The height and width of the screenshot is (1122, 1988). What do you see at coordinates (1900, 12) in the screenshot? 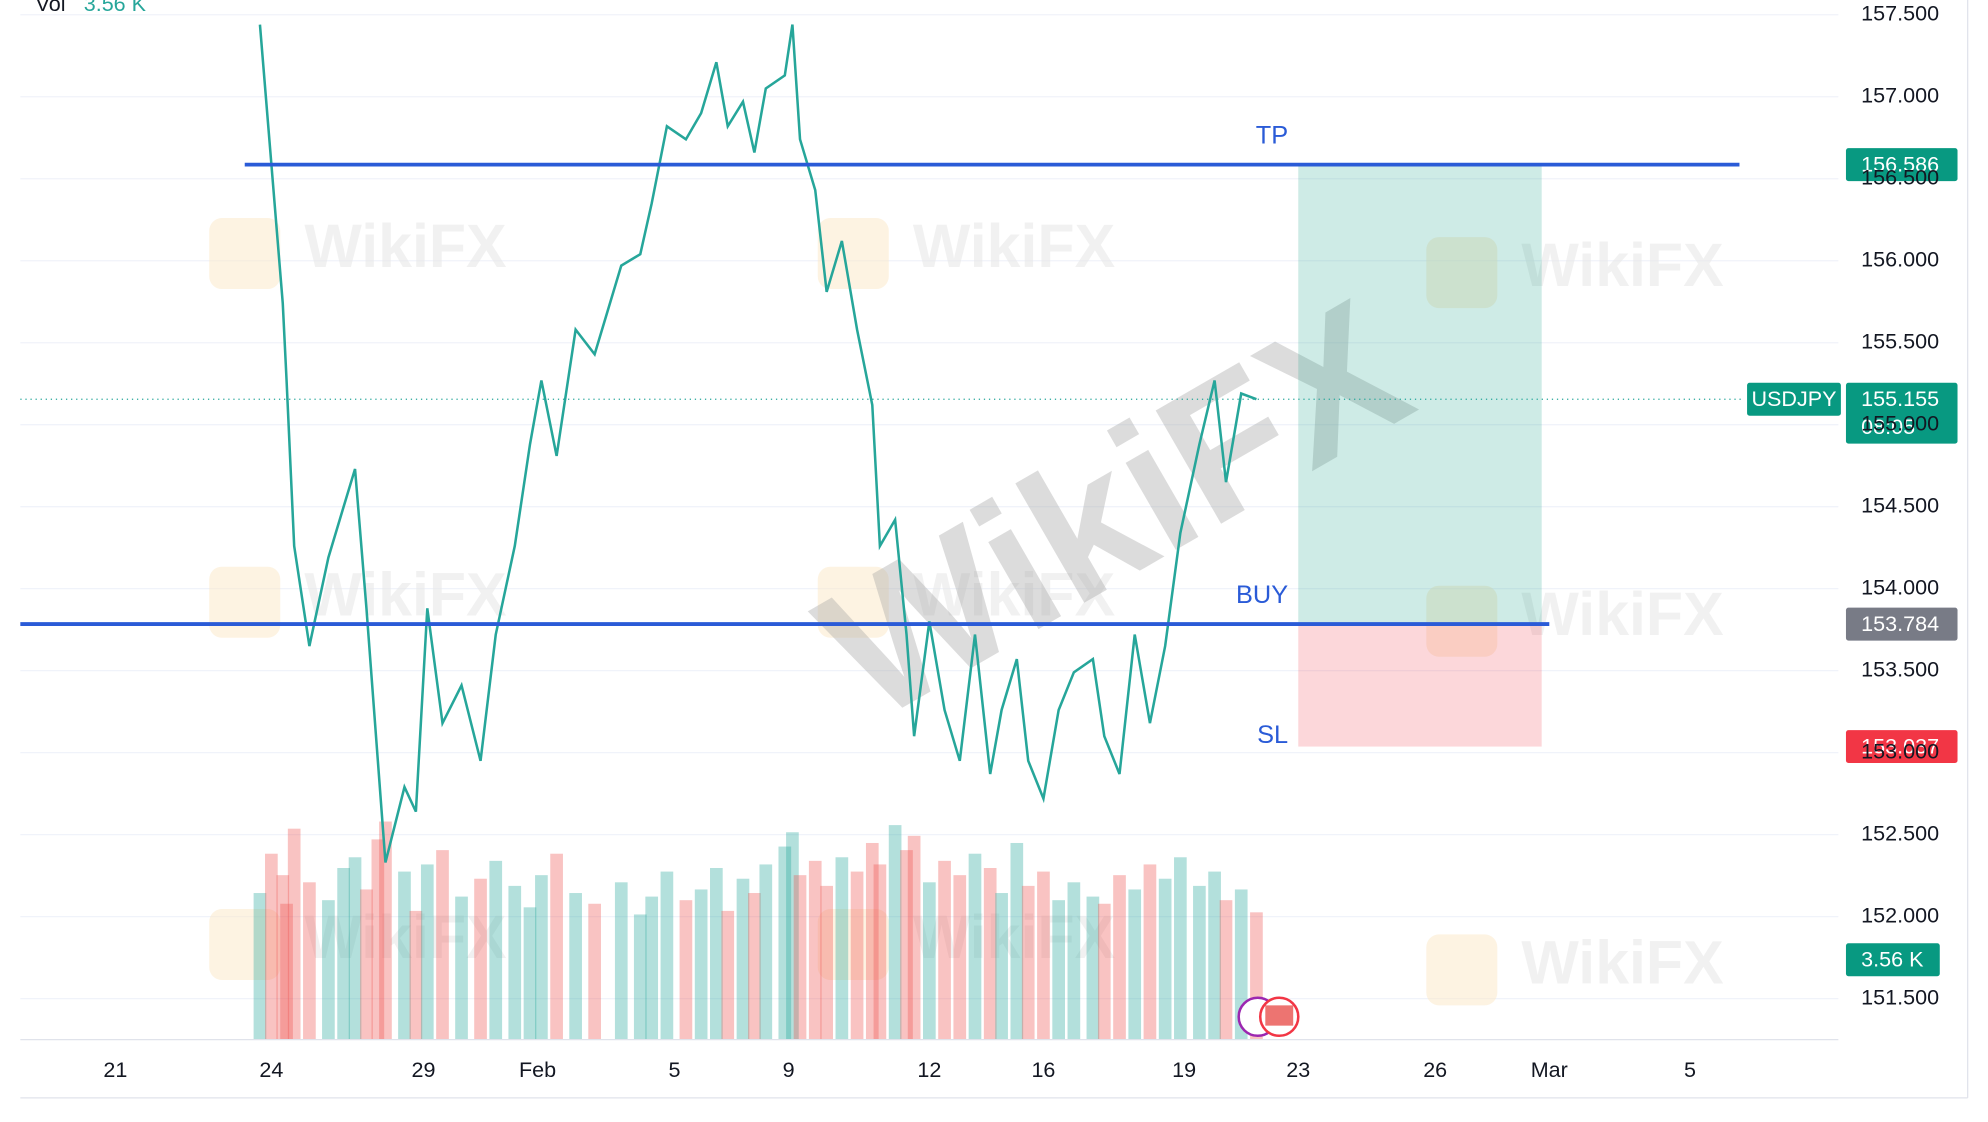
I see `y-tick-label: 157.500` at bounding box center [1900, 12].